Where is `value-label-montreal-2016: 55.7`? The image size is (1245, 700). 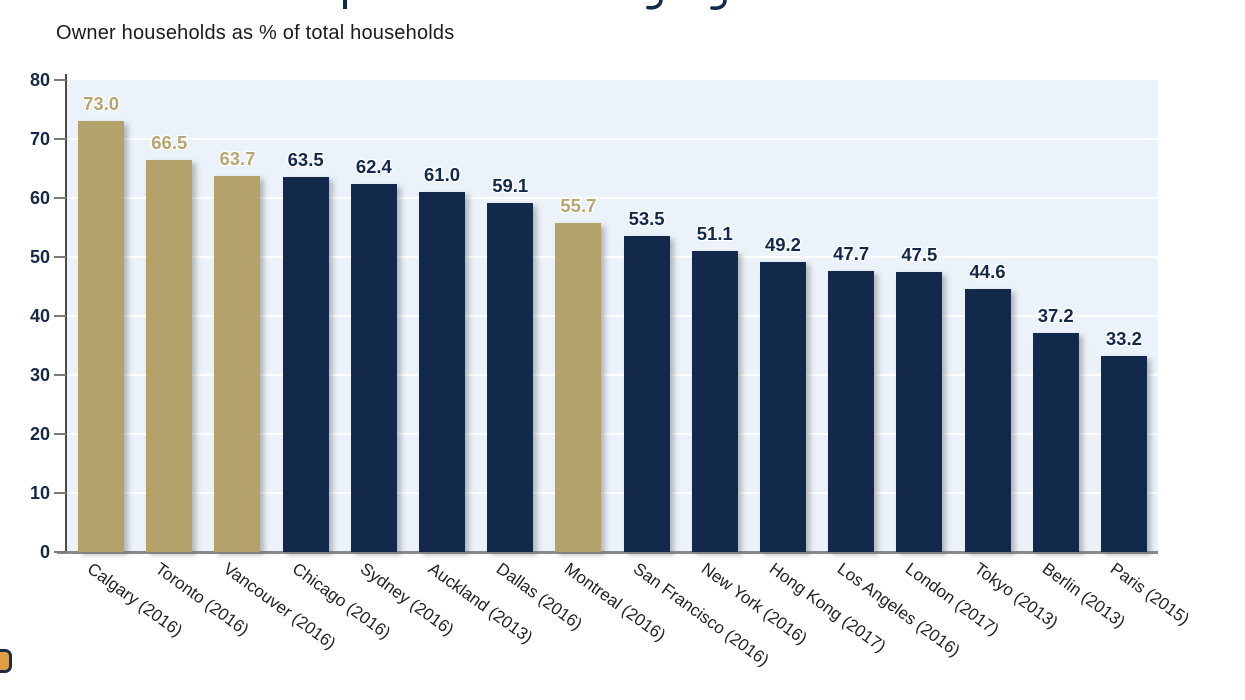 value-label-montreal-2016: 55.7 is located at coordinates (578, 206).